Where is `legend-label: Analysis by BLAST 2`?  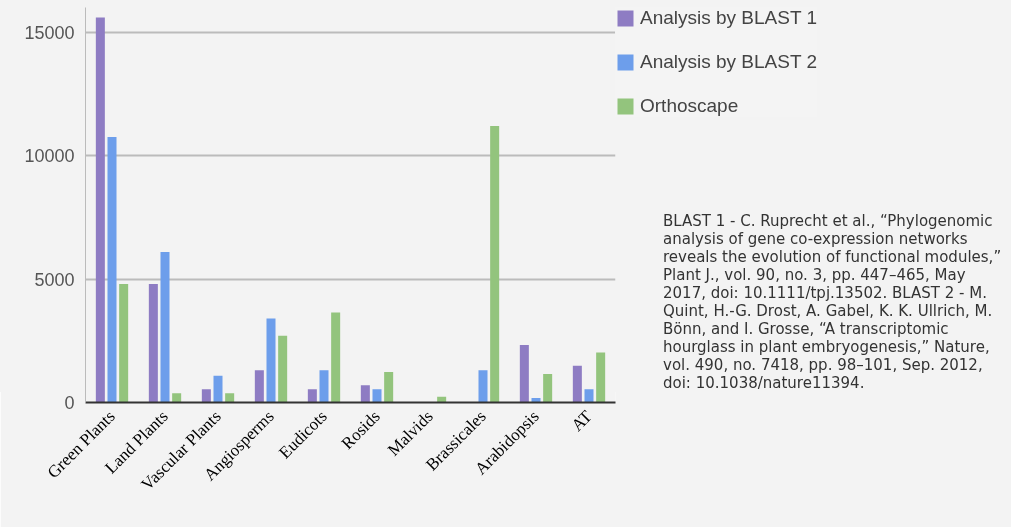 legend-label: Analysis by BLAST 2 is located at coordinates (729, 62).